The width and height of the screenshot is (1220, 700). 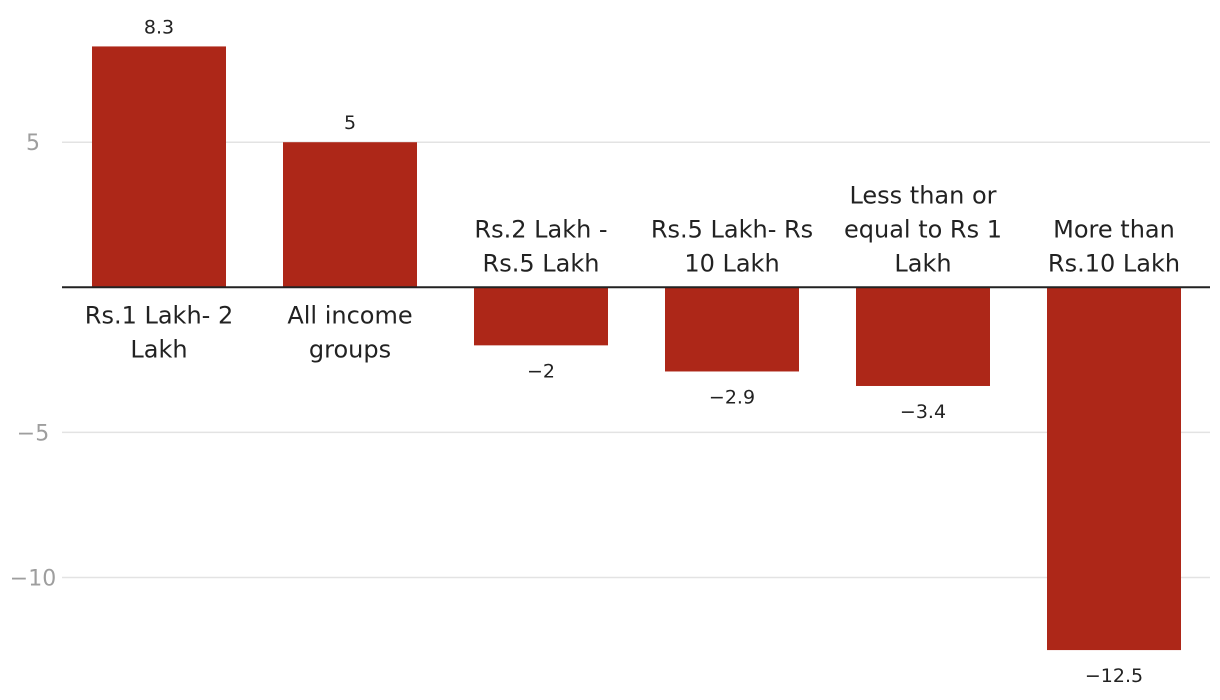 I want to click on category-label: groups, so click(x=350, y=349).